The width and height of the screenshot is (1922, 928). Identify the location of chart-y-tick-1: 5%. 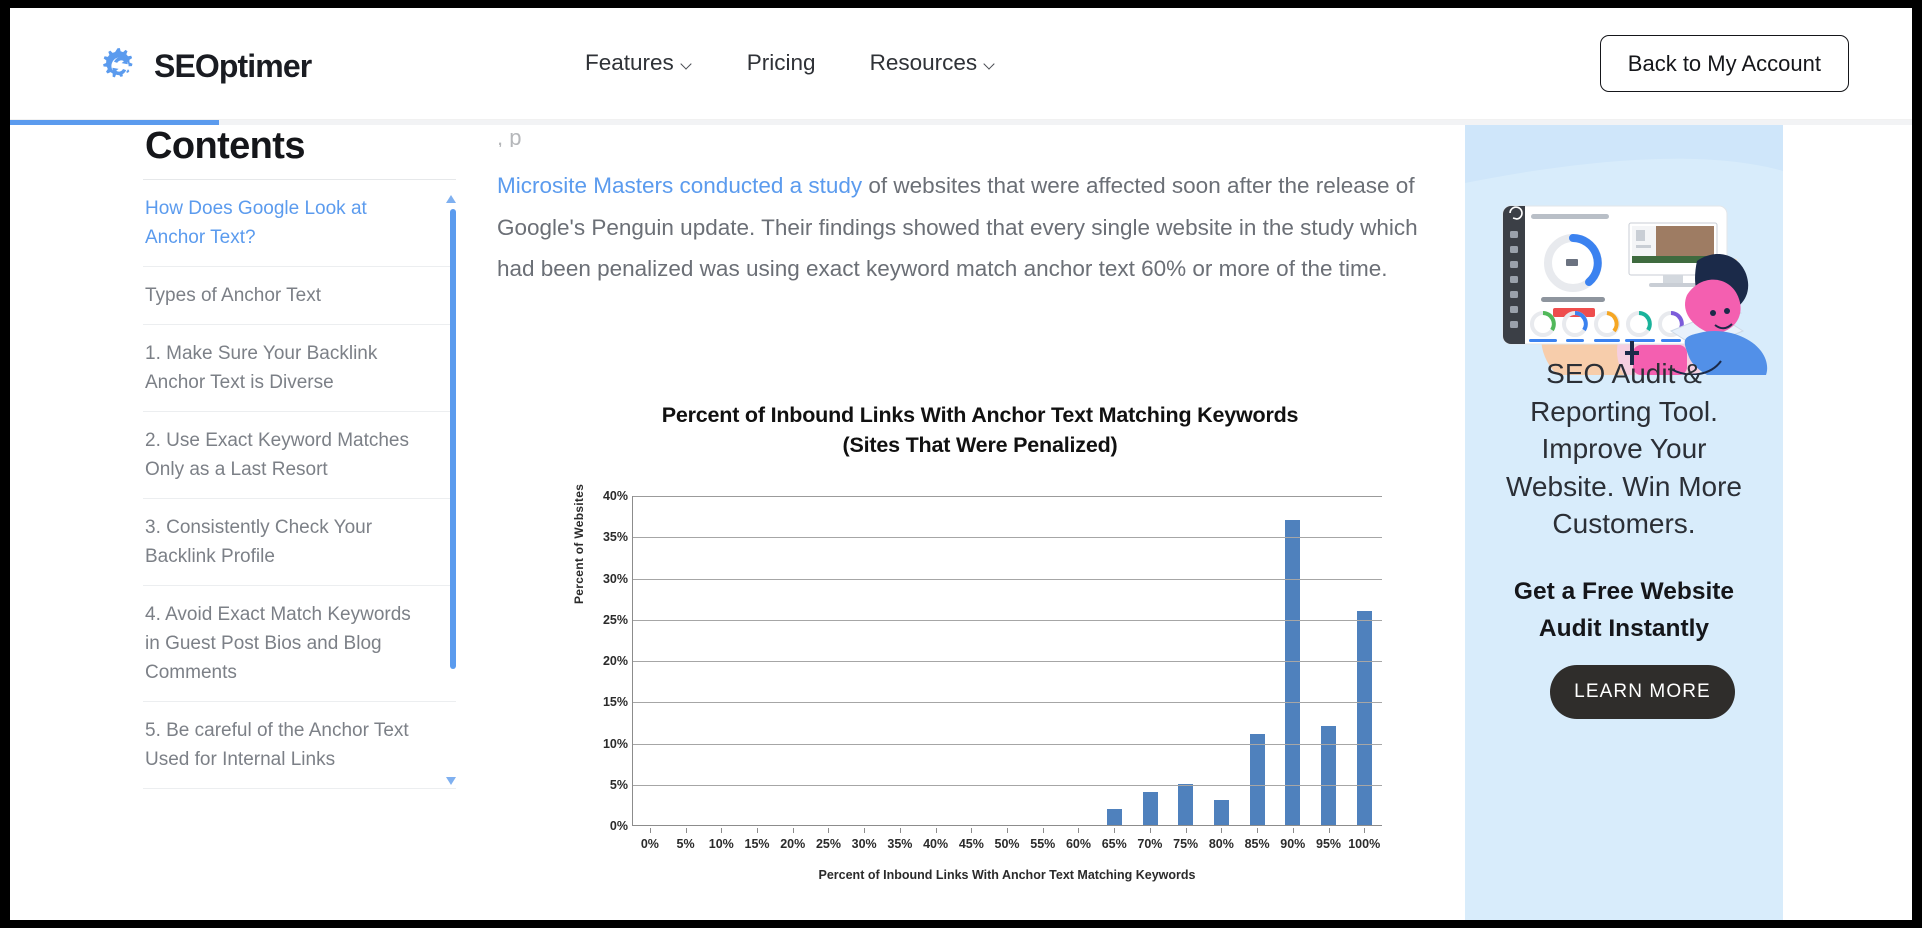
(618, 784).